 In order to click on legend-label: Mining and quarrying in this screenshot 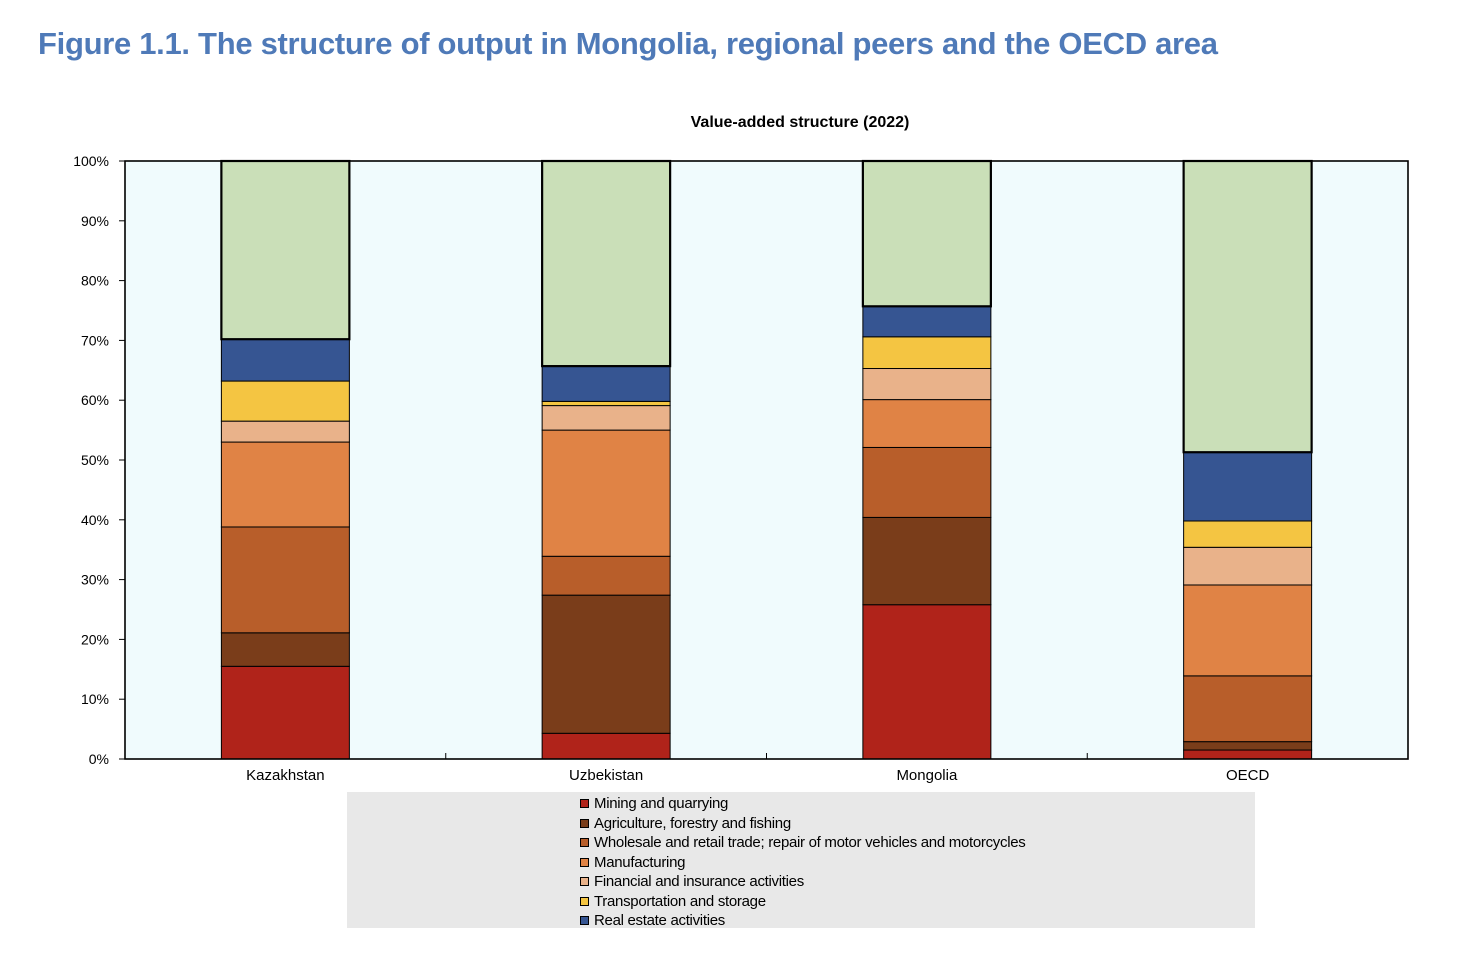, I will do `click(661, 804)`.